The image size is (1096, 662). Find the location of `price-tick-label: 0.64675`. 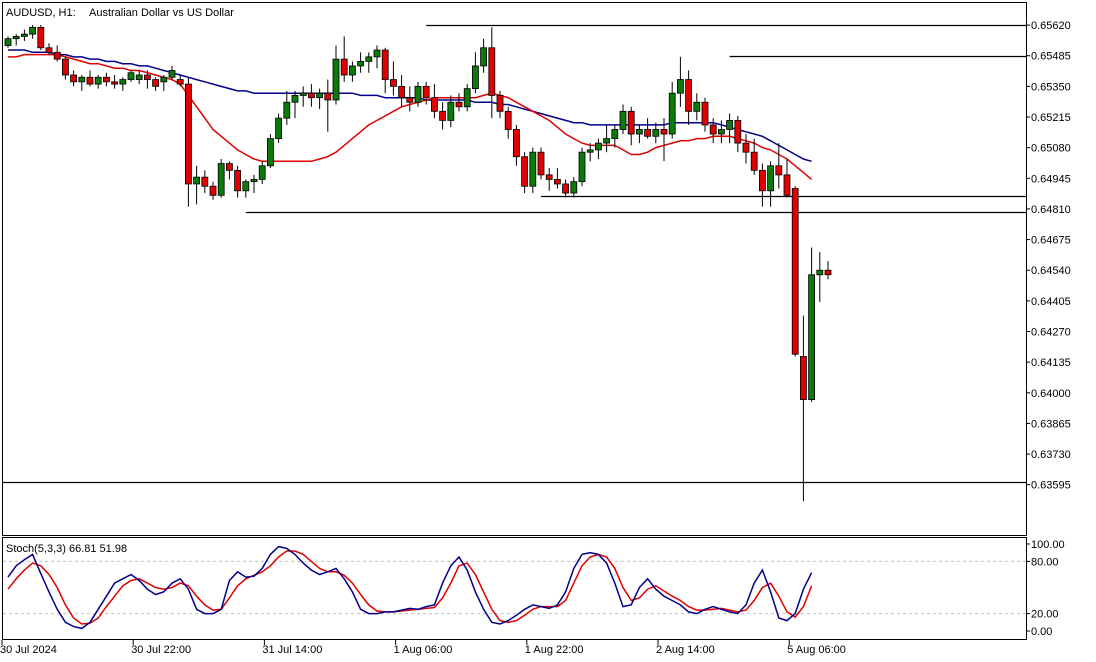

price-tick-label: 0.64675 is located at coordinates (1051, 241).